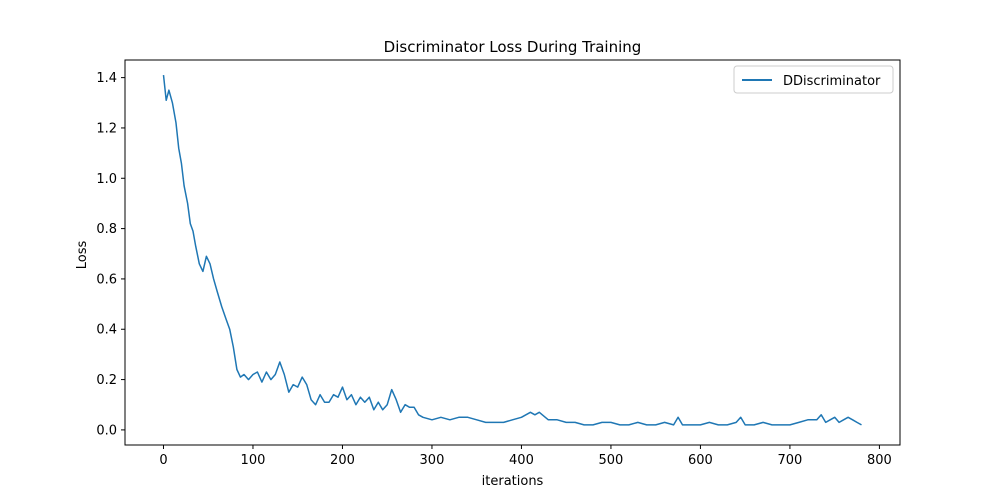 The width and height of the screenshot is (1000, 500). I want to click on y-tick-label: 0.0, so click(106, 430).